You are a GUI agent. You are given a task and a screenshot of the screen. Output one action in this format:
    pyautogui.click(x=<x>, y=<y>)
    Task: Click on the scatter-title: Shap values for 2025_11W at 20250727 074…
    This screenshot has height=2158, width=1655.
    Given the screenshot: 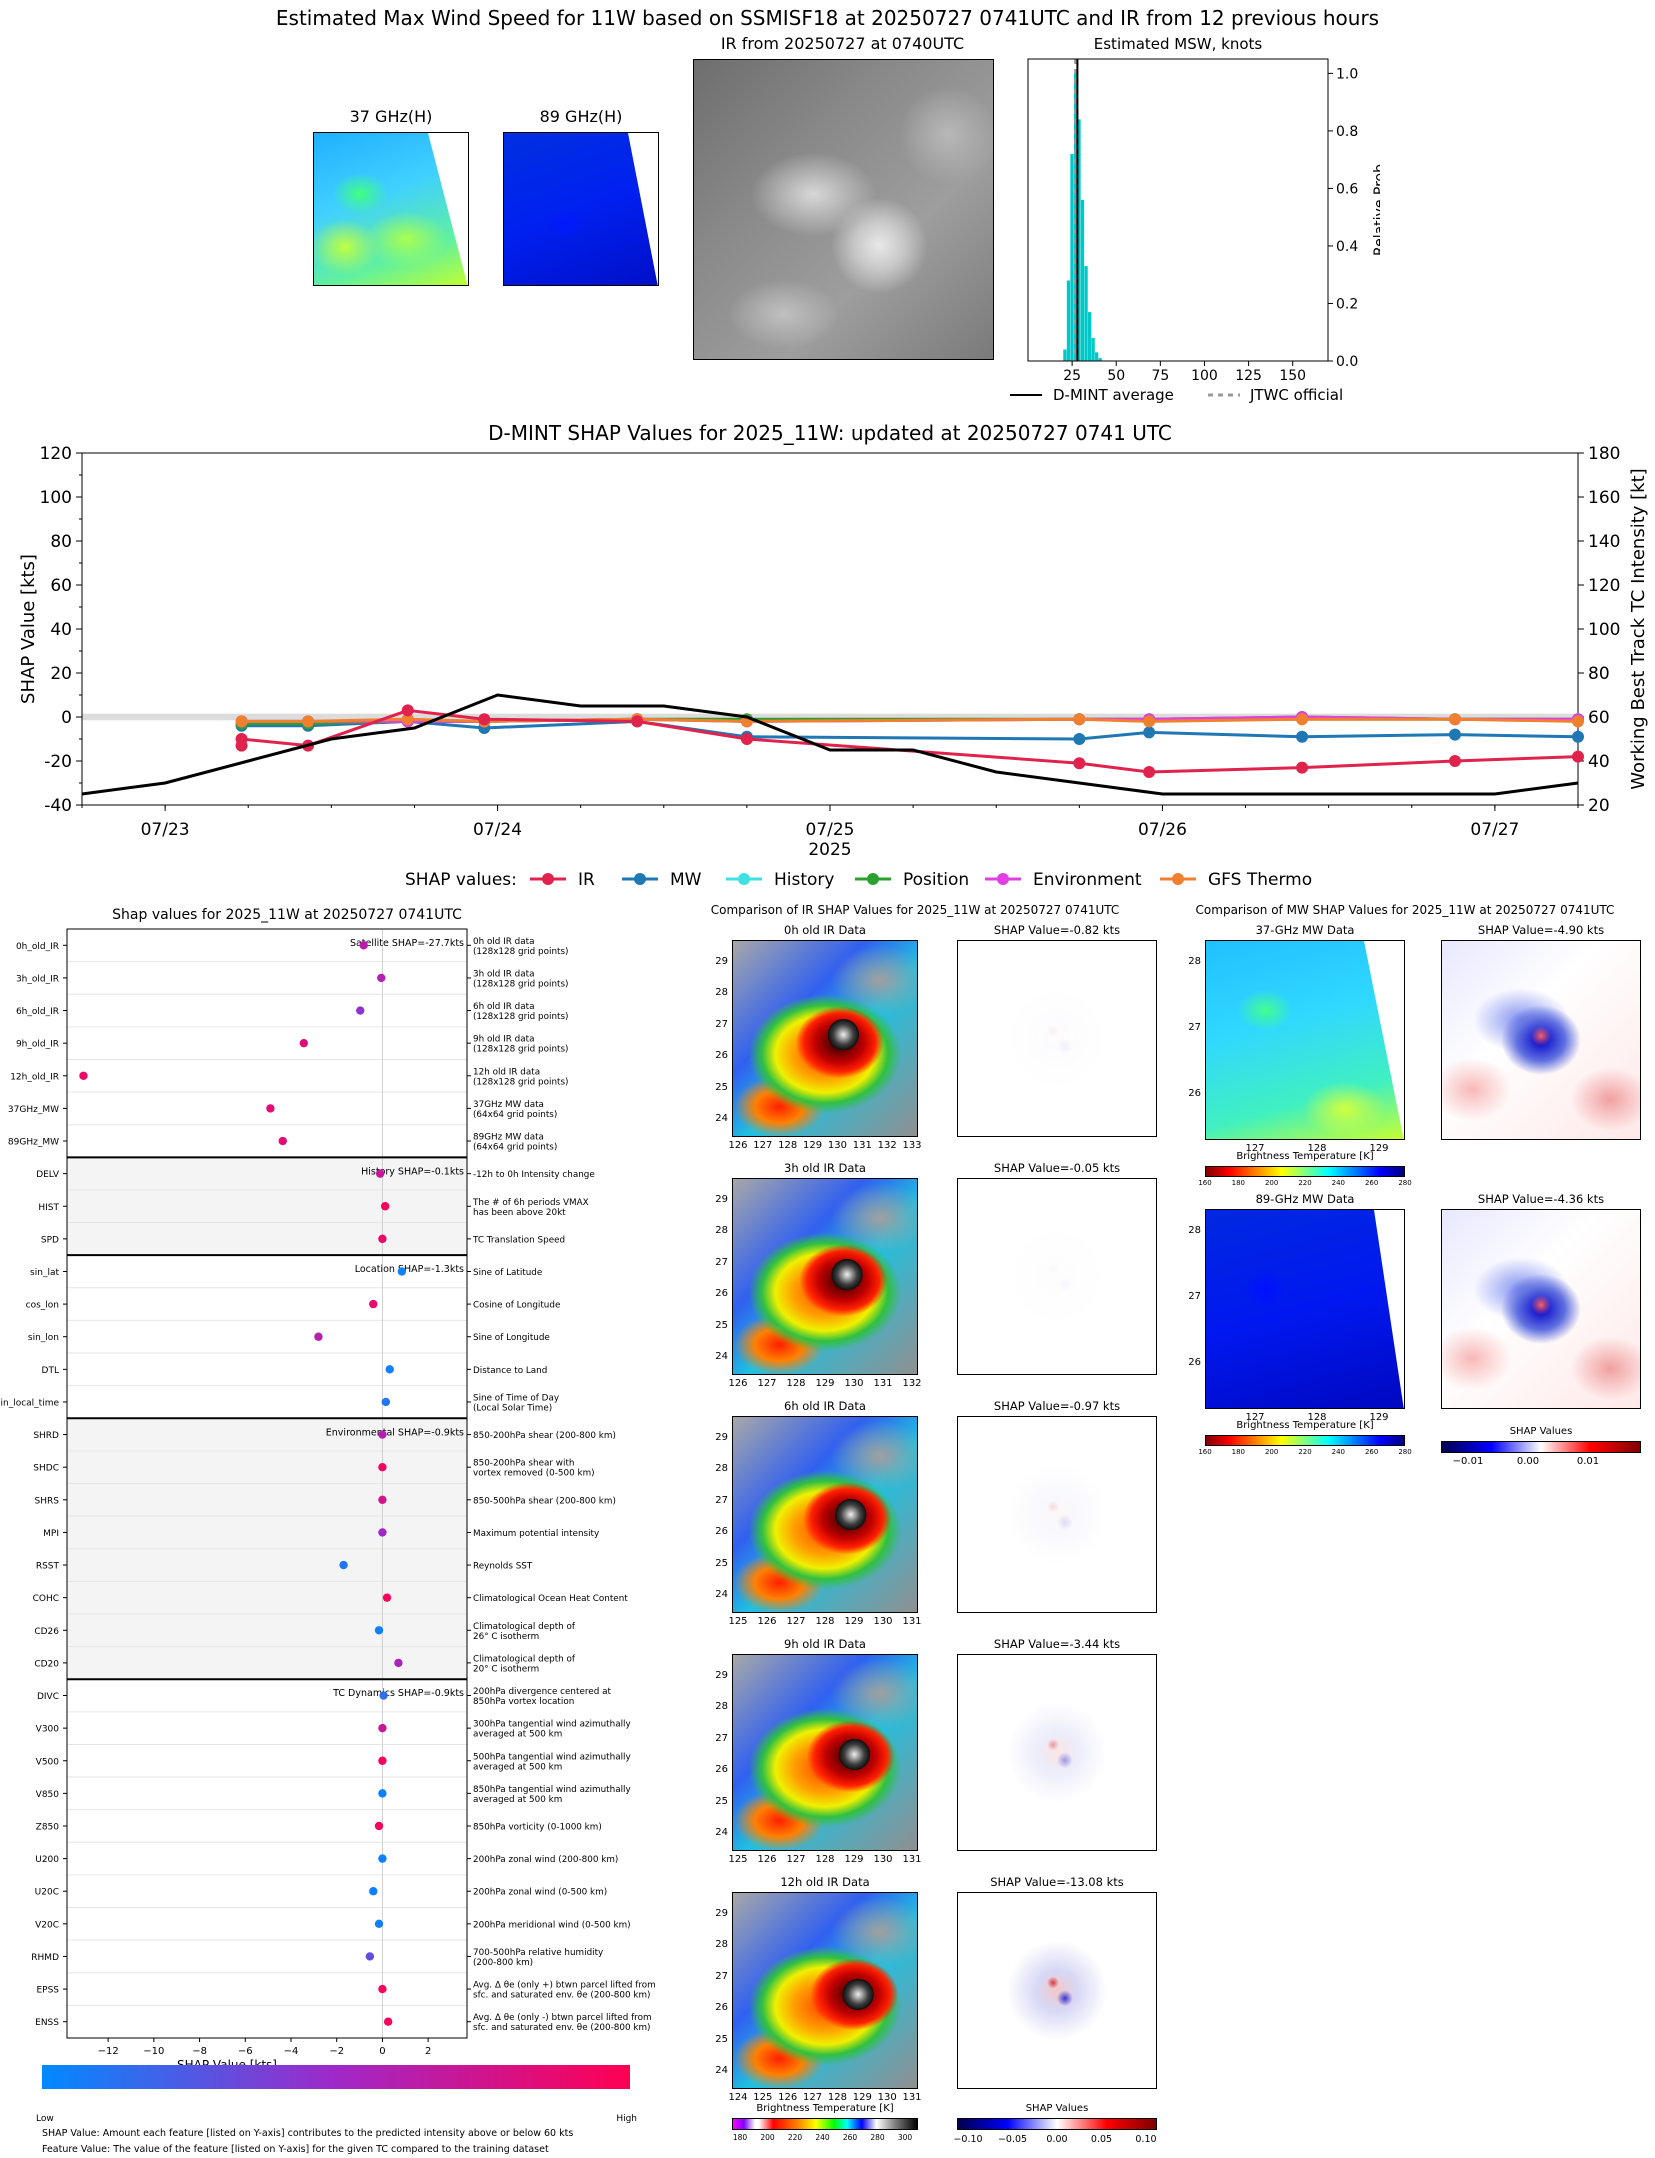 What is the action you would take?
    pyautogui.click(x=287, y=915)
    